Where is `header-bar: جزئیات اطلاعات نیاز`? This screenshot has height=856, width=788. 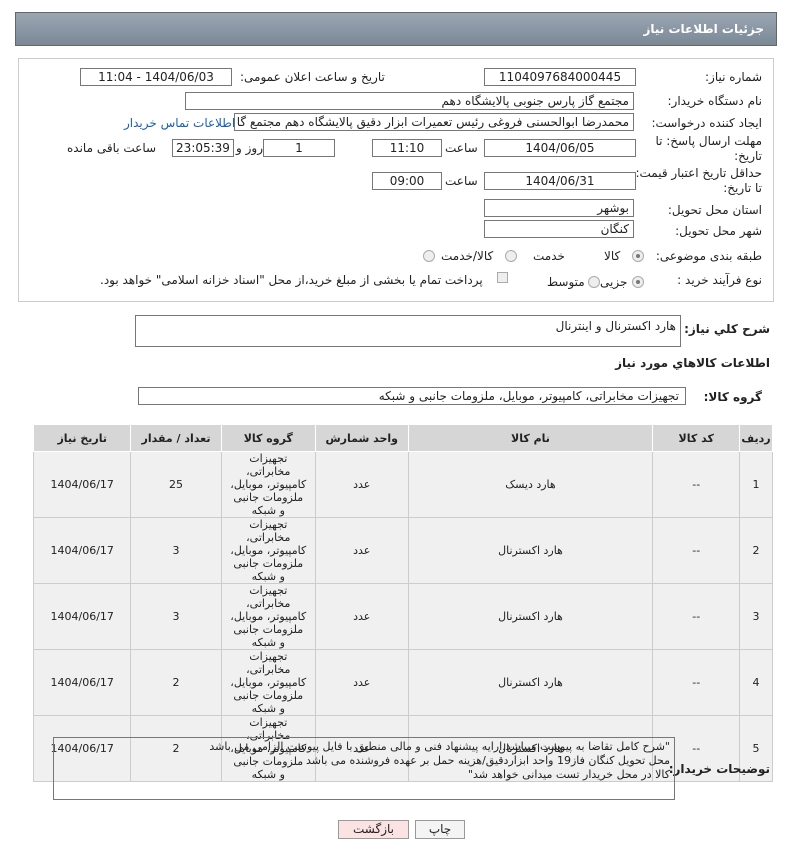
header-bar: جزئیات اطلاعات نیاز is located at coordinates (396, 29).